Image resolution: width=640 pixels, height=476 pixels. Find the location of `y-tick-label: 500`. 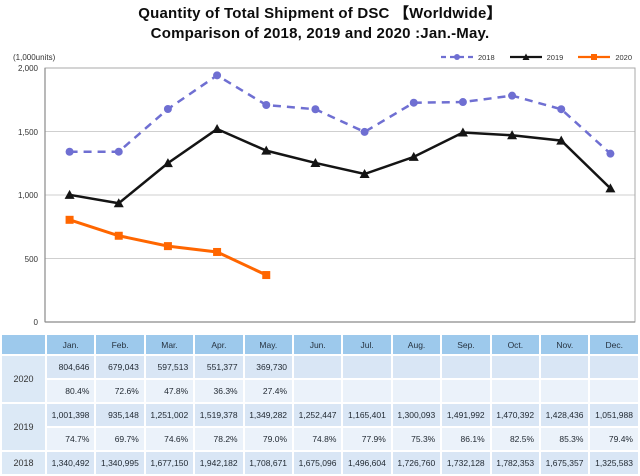

y-tick-label: 500 is located at coordinates (31, 259).